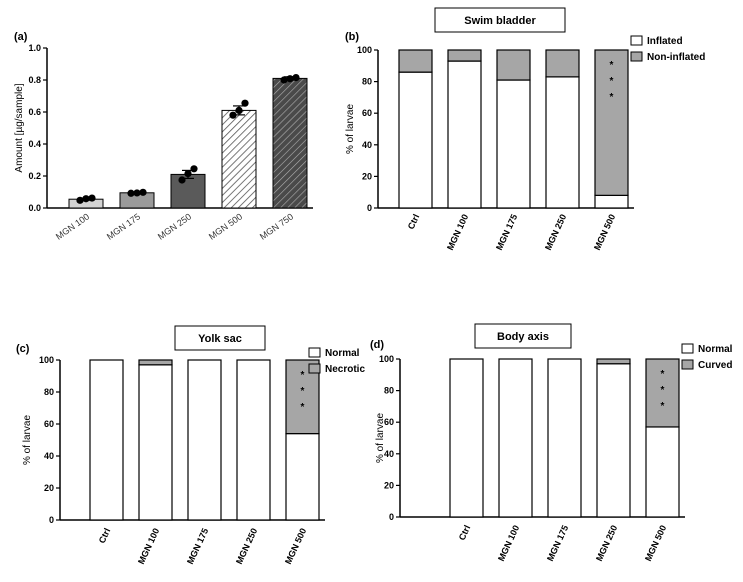 This screenshot has width=743, height=582. Describe the element at coordinates (34, 176) in the screenshot. I see `y-tick-label: 0.2` at that location.